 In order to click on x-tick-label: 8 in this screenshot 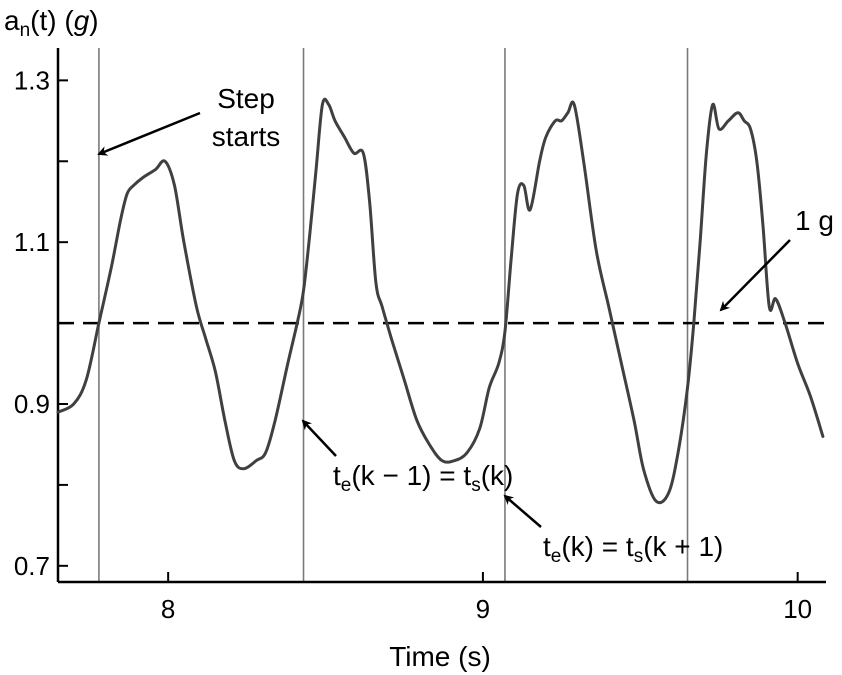, I will do `click(168, 609)`.